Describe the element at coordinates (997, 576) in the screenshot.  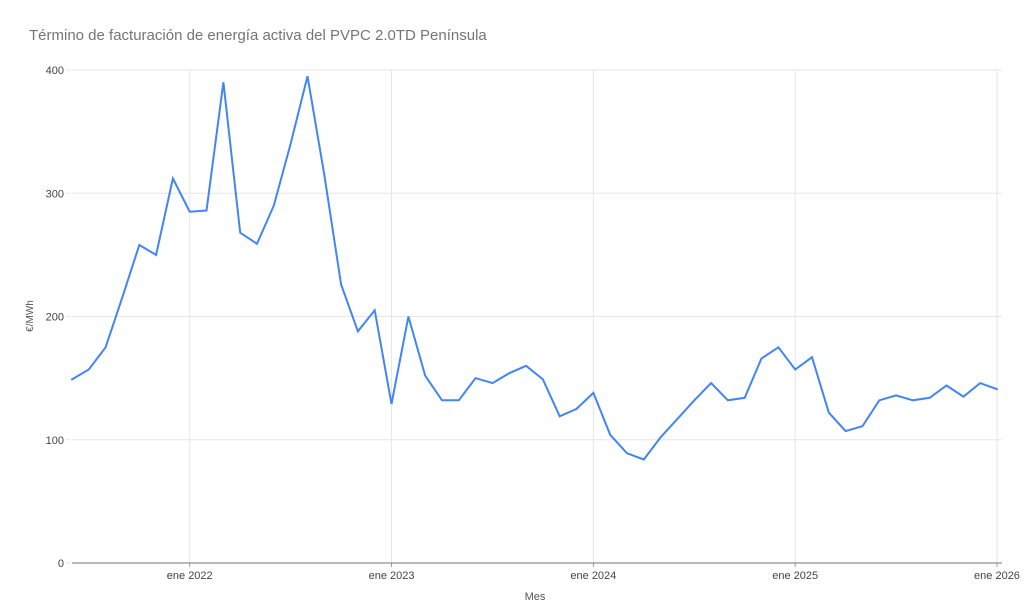
I see `x-tick-label: ene 2026` at that location.